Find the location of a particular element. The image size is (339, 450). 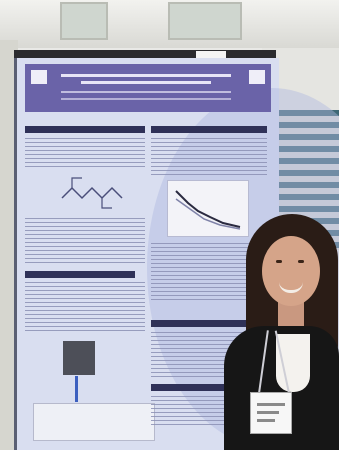

presenter-face is located at coordinates (291, 271).